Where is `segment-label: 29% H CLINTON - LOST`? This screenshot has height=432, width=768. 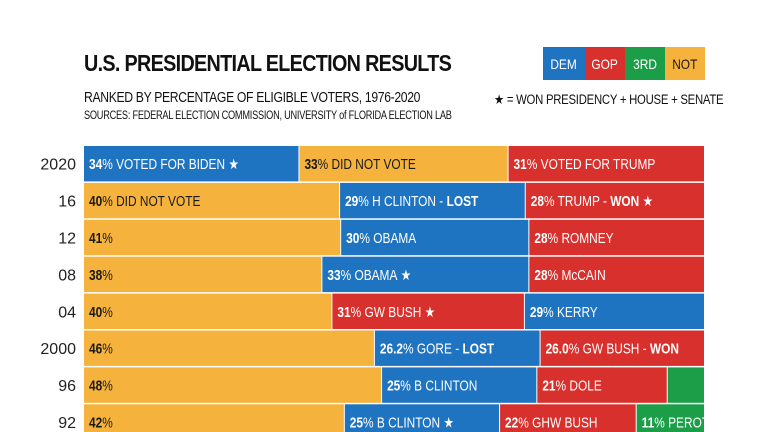
segment-label: 29% H CLINTON - LOST is located at coordinates (411, 201).